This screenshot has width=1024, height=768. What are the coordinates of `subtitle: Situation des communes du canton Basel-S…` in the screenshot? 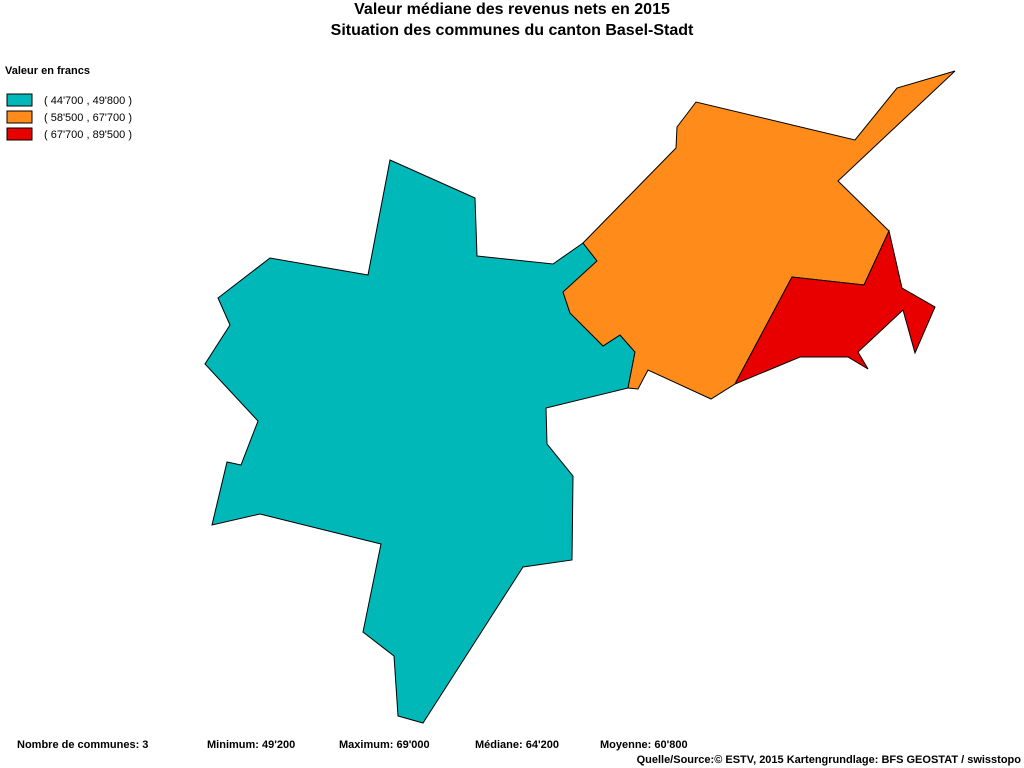 It's located at (512, 30).